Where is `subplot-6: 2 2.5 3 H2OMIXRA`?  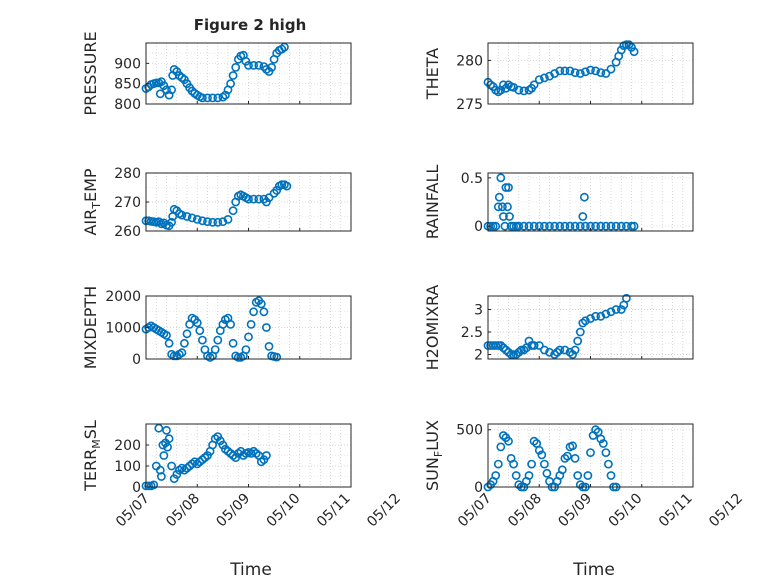 subplot-6: 2 2.5 3 H2OMIXRA is located at coordinates (558, 328).